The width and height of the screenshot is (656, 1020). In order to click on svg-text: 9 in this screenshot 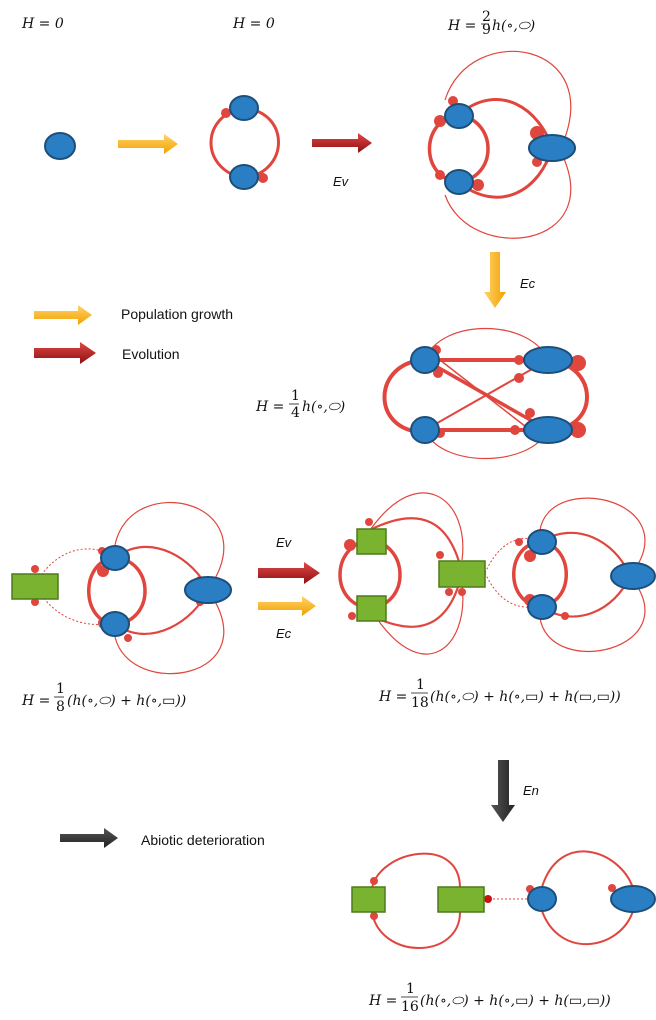, I will do `click(486, 30)`.